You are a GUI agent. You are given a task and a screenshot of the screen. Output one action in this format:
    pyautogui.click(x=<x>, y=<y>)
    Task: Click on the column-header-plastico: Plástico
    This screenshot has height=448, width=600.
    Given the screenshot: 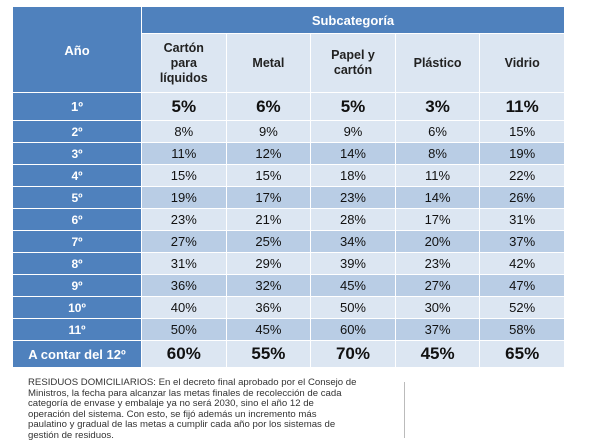 What is the action you would take?
    pyautogui.click(x=437, y=63)
    